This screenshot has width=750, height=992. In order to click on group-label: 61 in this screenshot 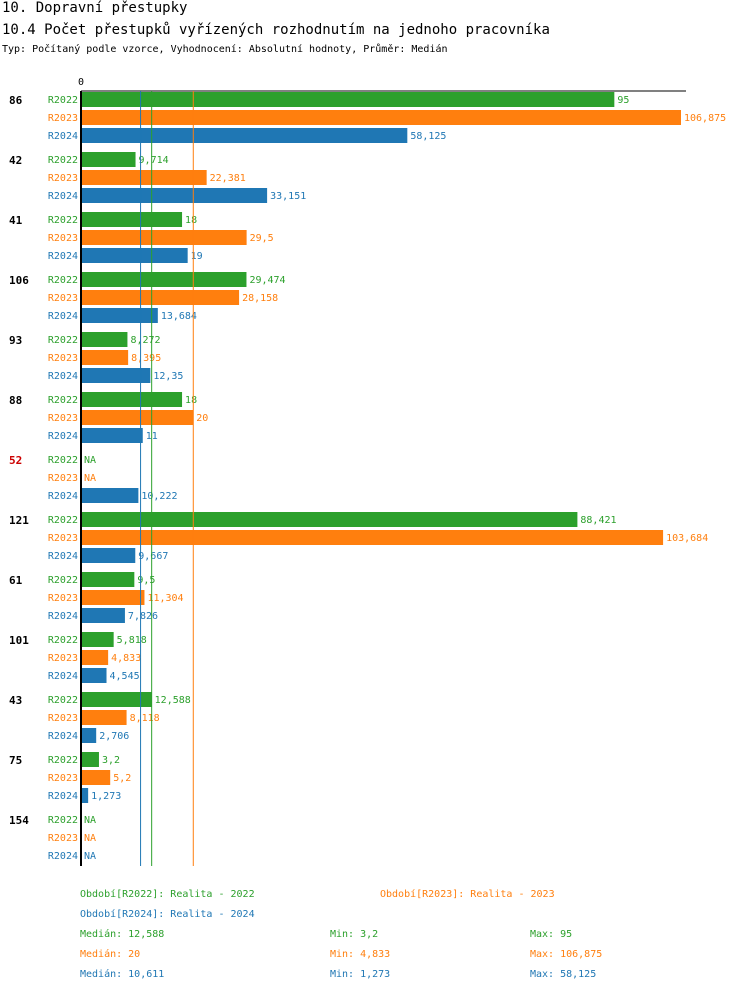, I will do `click(16, 580)`.